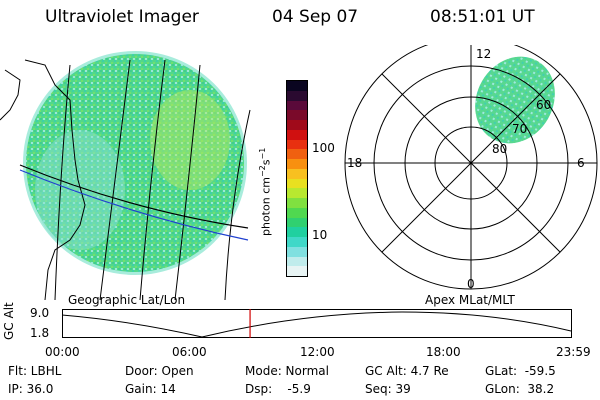 The width and height of the screenshot is (600, 400). Describe the element at coordinates (443, 352) in the screenshot. I see `timeline-xtick-1800: 18:00` at that location.